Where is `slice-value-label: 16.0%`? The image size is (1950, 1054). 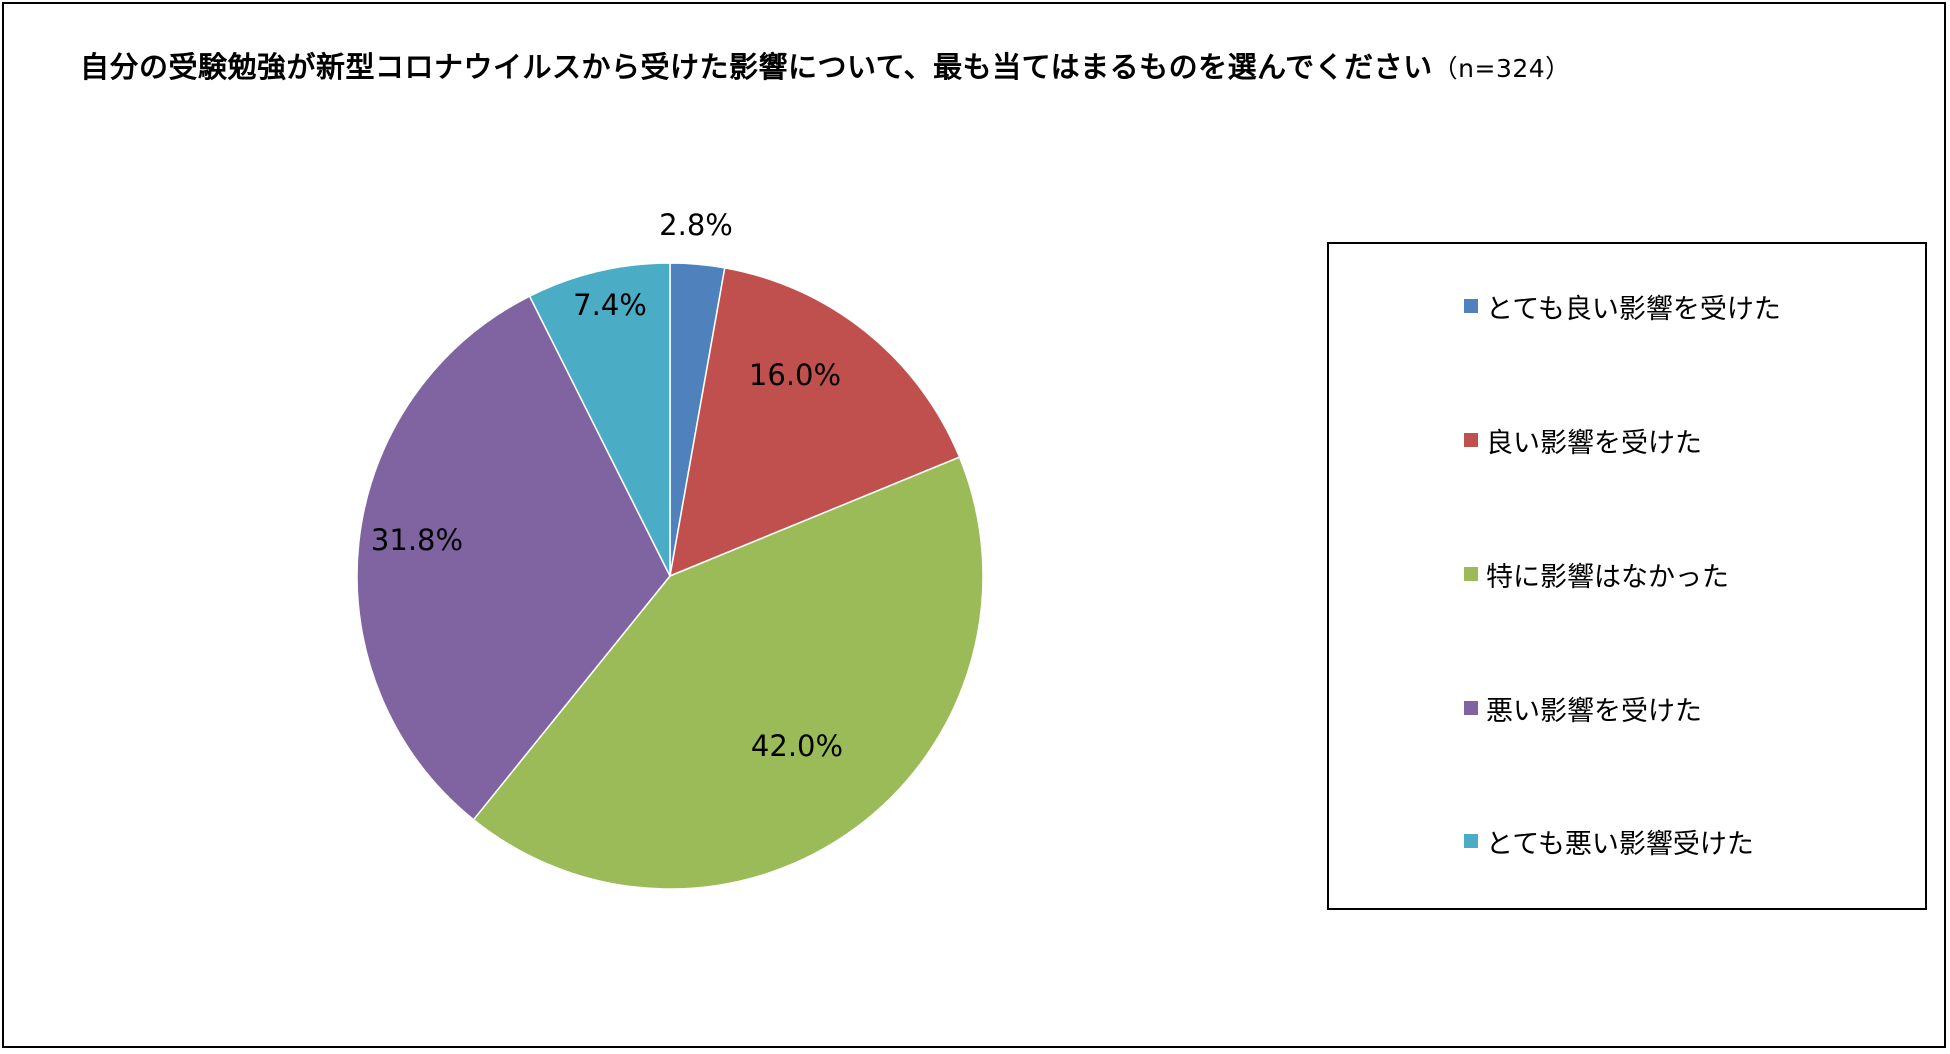
slice-value-label: 16.0% is located at coordinates (795, 375).